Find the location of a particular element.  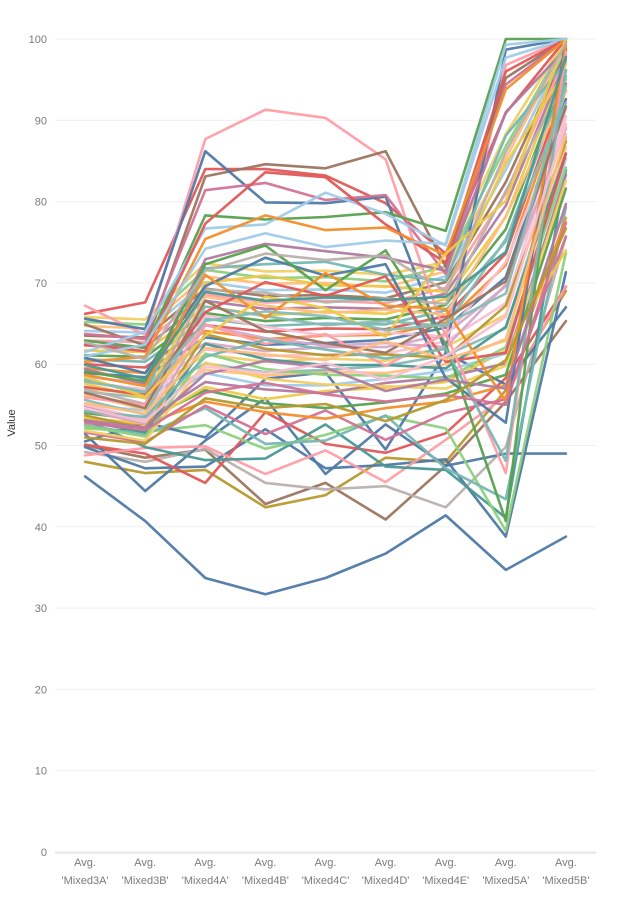

x-tick-label-line2: 'Mixed4E' is located at coordinates (445, 881).